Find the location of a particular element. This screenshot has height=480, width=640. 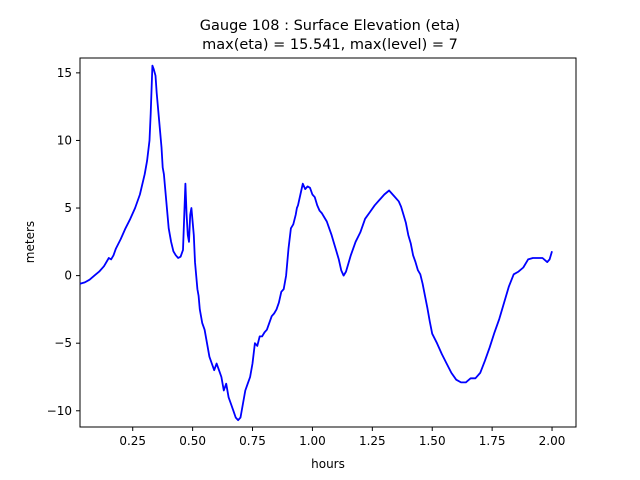

x-tick-label: 2.00 is located at coordinates (552, 441).